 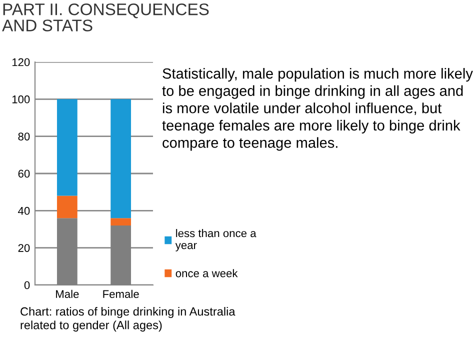 I want to click on text: Chart: ratios of binge drinking in Australia related to gender (All ages), so click(x=128, y=319).